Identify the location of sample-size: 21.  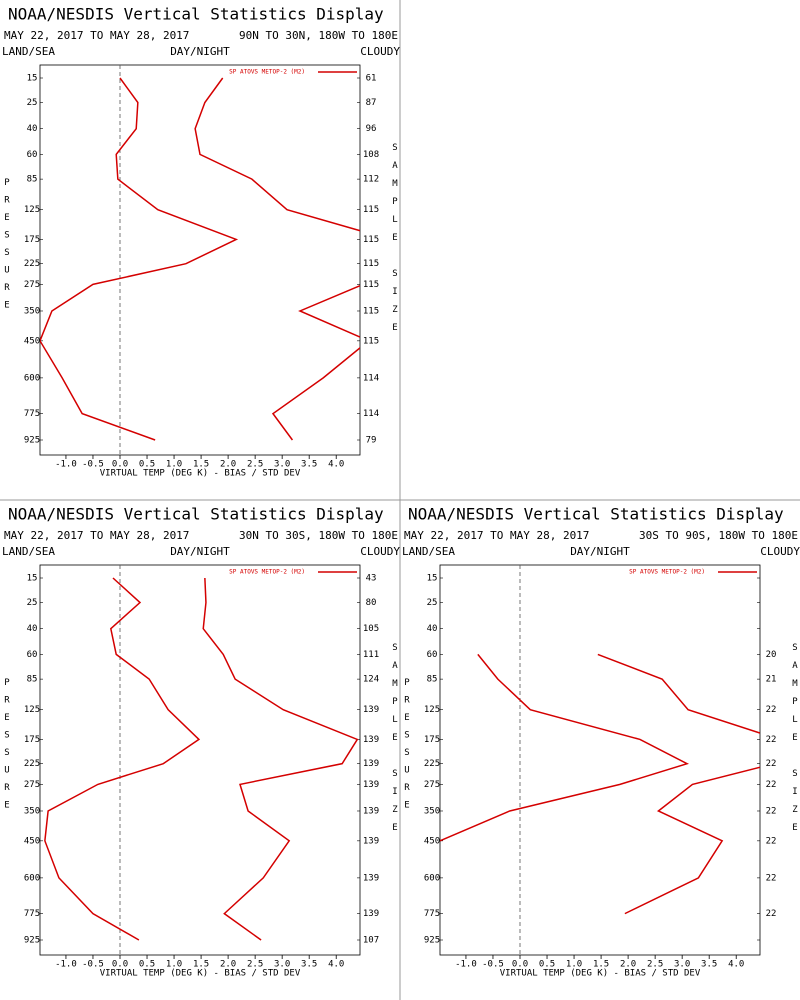
(771, 680).